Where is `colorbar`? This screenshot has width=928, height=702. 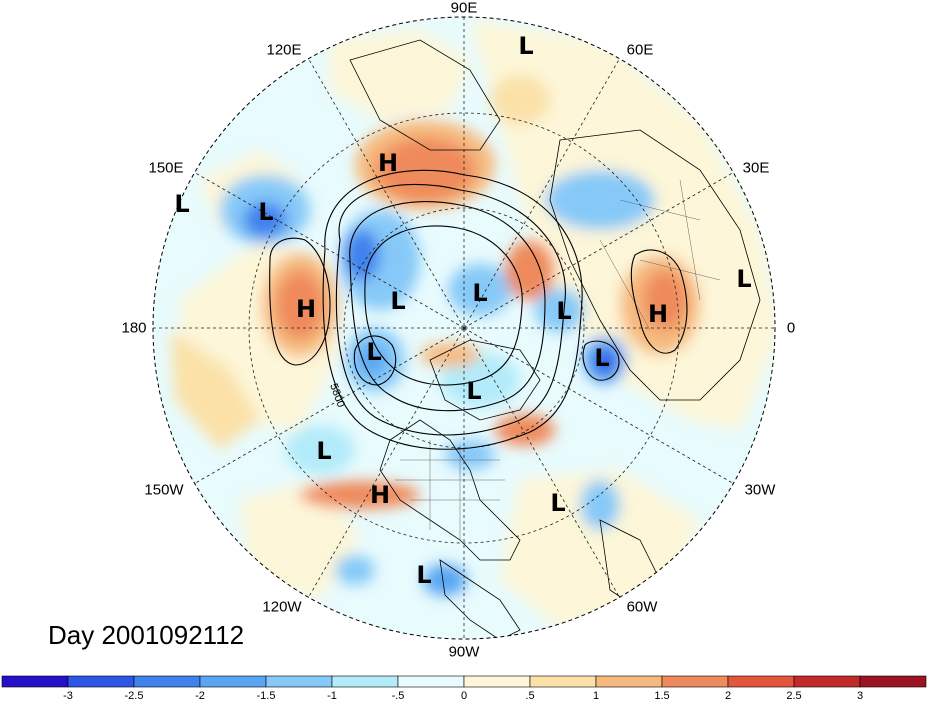
colorbar is located at coordinates (464, 681).